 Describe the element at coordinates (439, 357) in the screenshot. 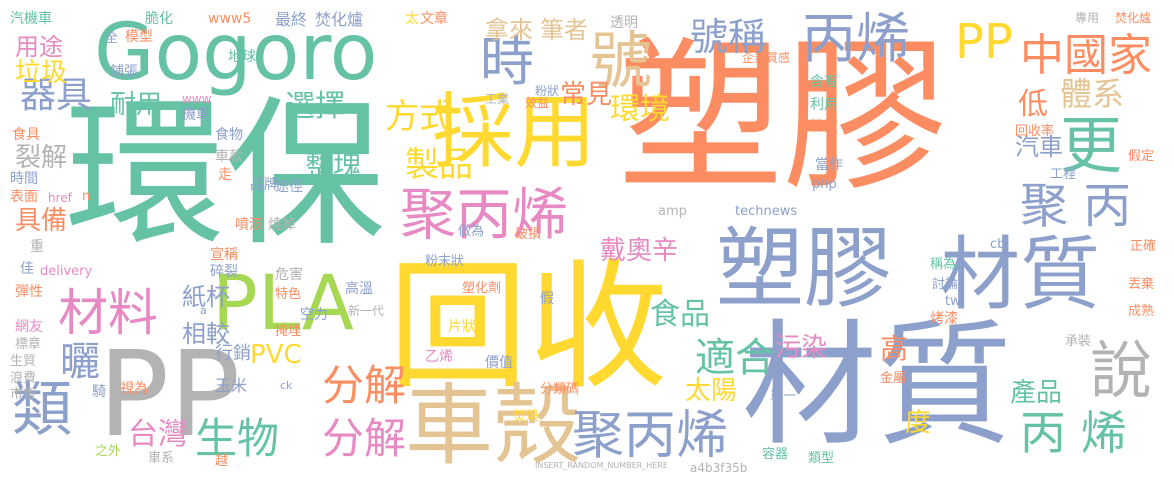

I see `word-yixi: 乙烯` at that location.